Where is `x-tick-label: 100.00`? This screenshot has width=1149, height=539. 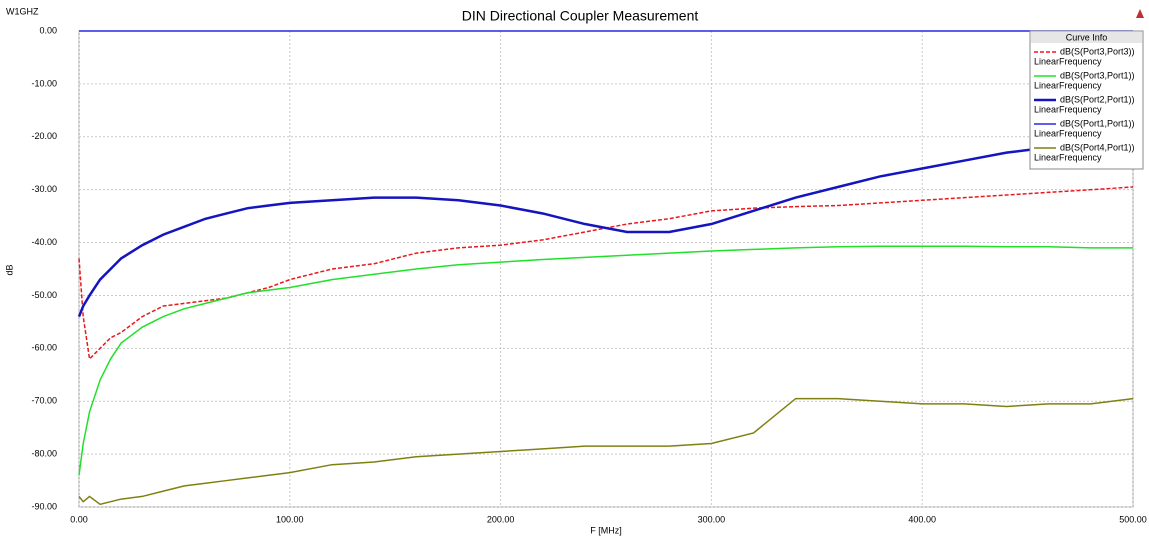 x-tick-label: 100.00 is located at coordinates (290, 519).